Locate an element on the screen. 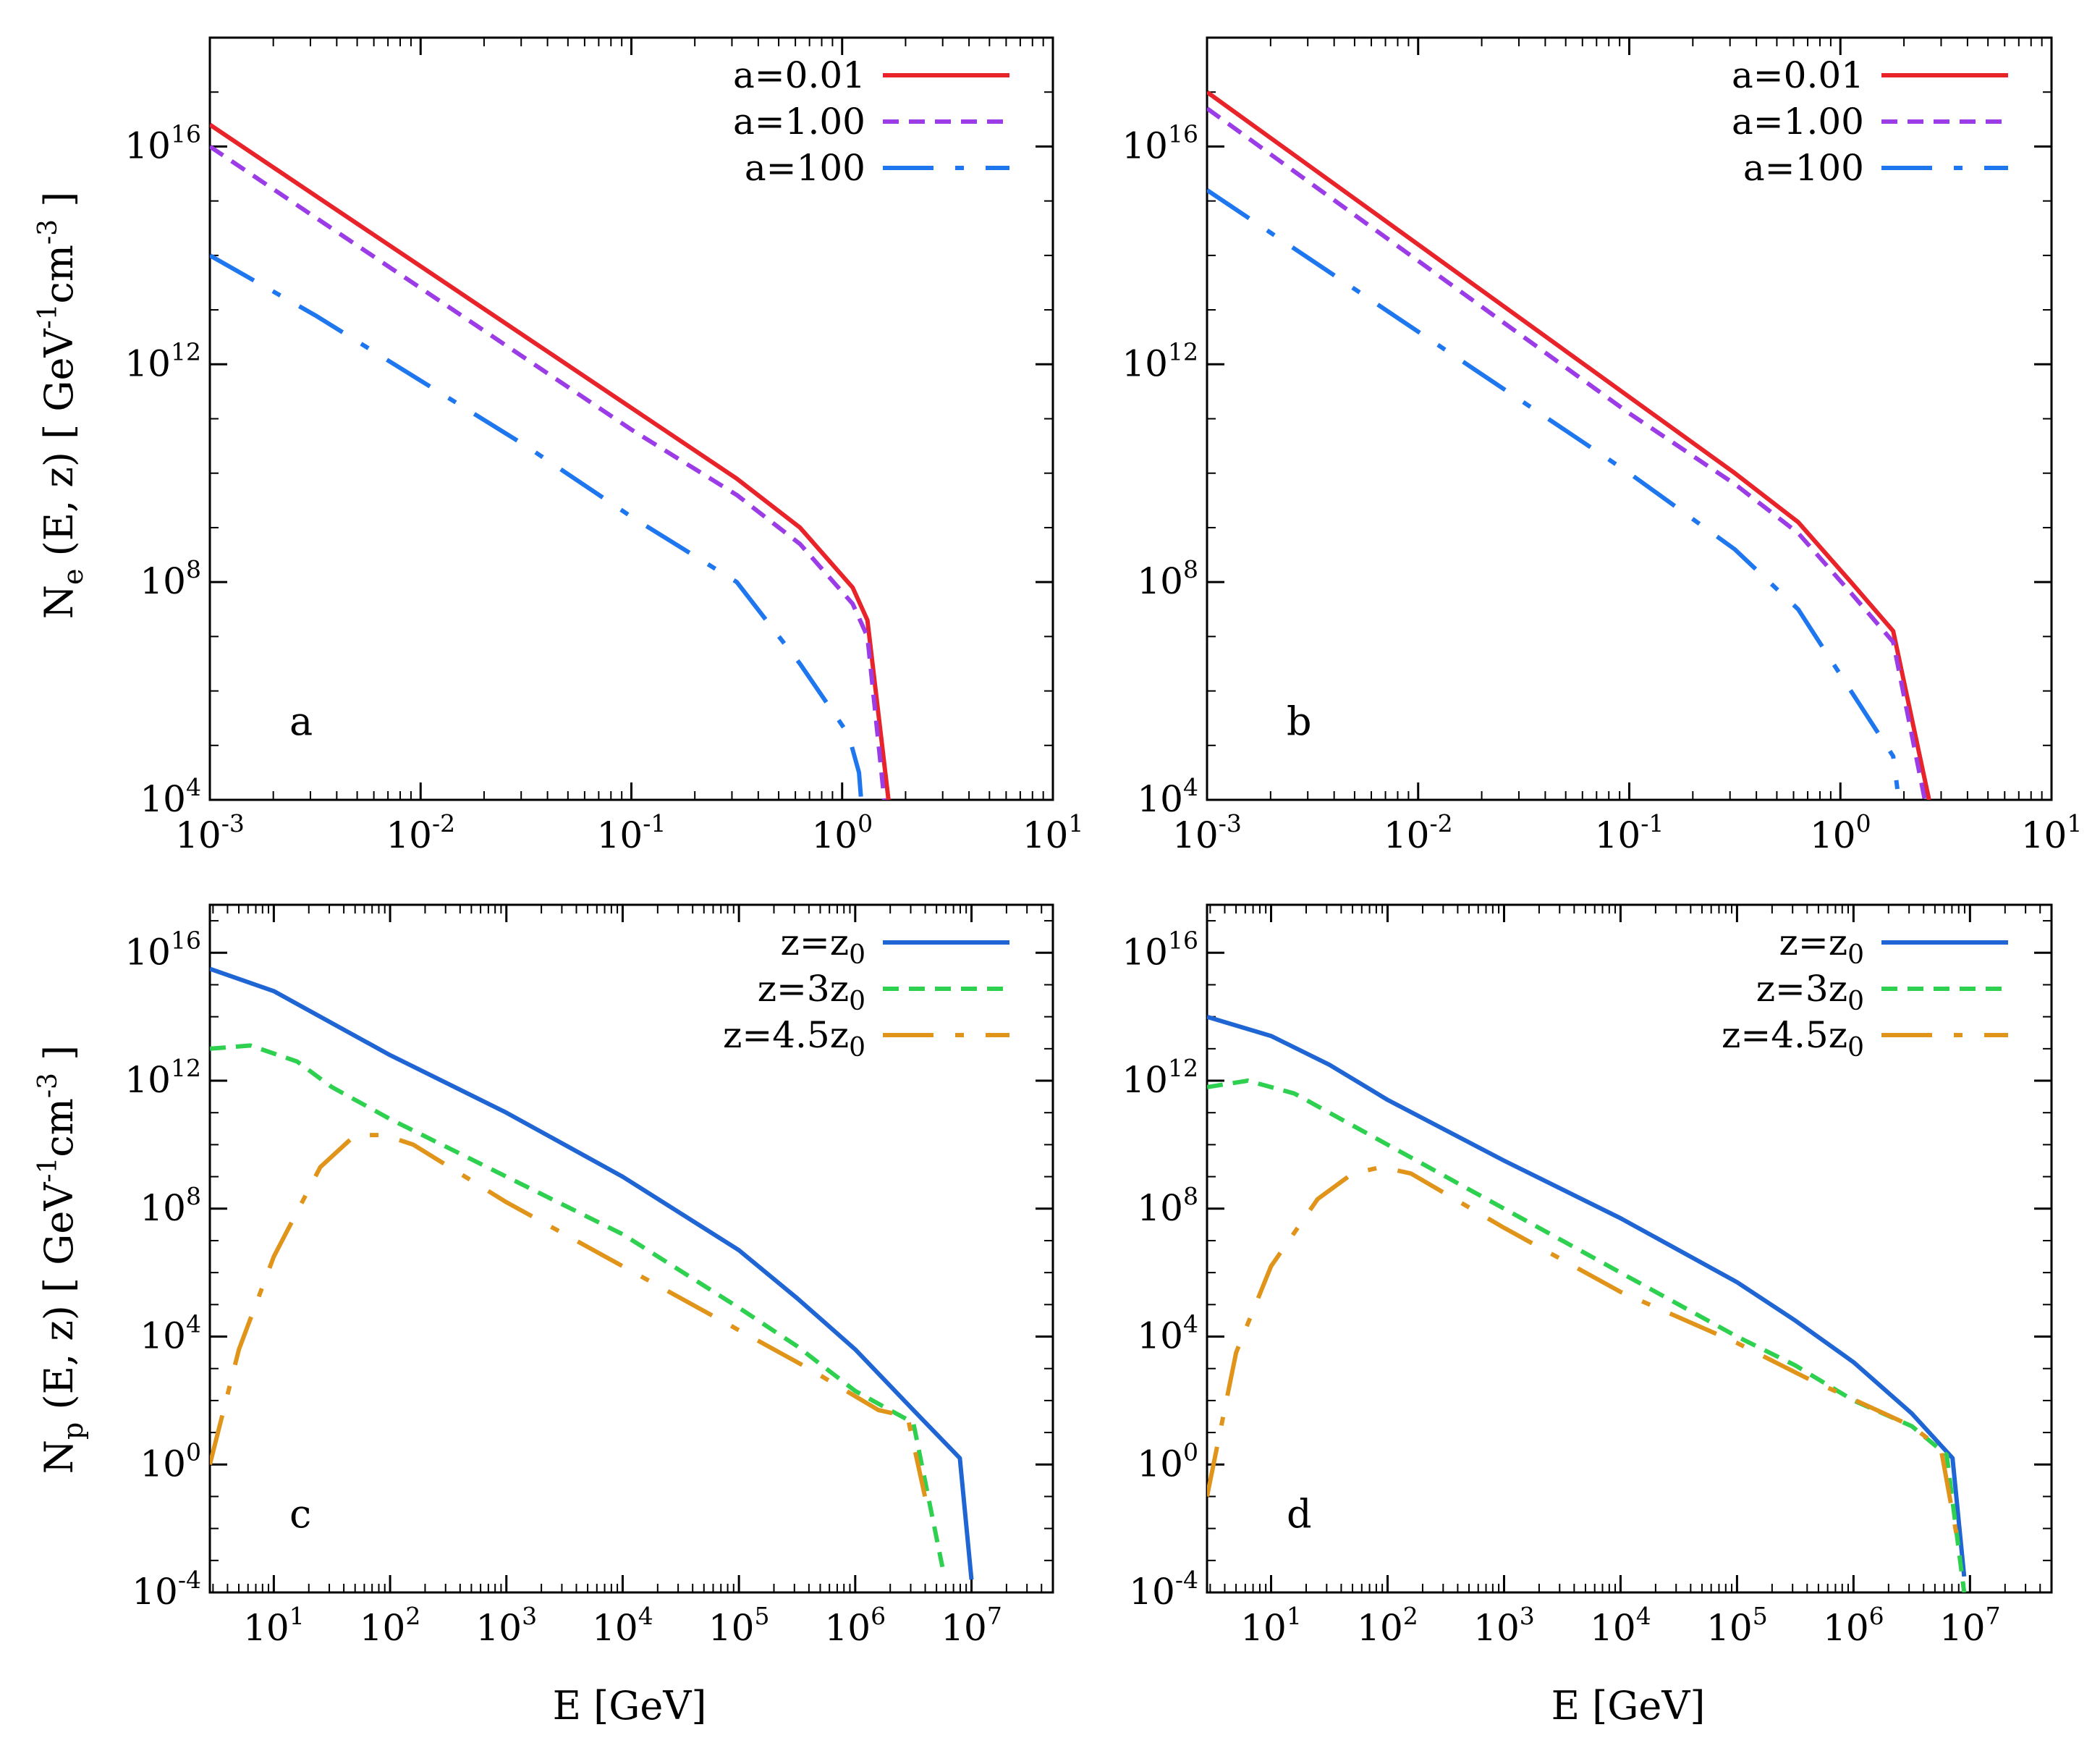  panel-label: a is located at coordinates (301, 721).